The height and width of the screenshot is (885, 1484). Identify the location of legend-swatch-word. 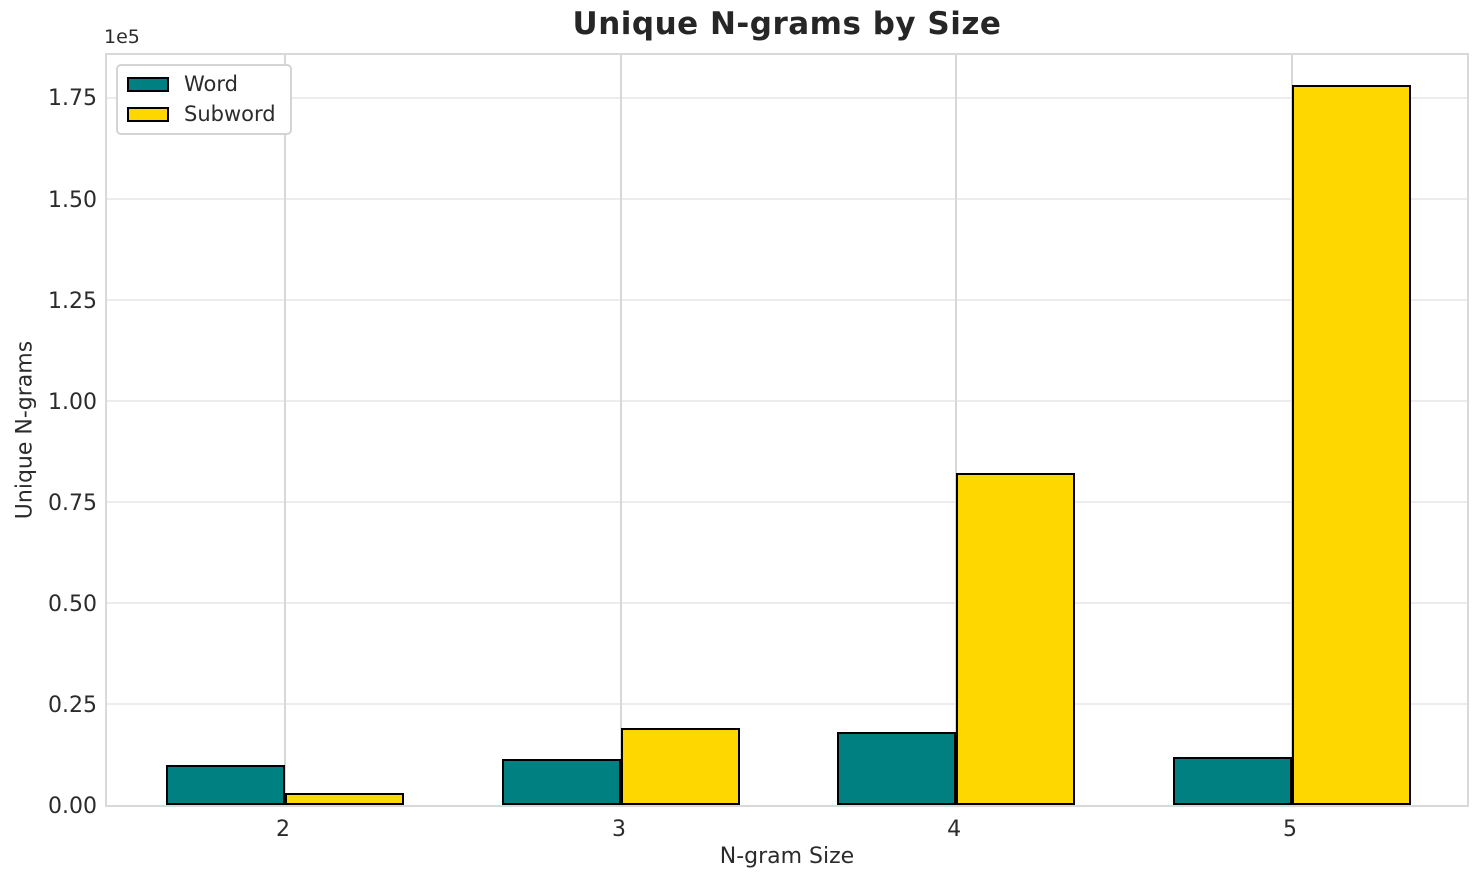
(148, 84).